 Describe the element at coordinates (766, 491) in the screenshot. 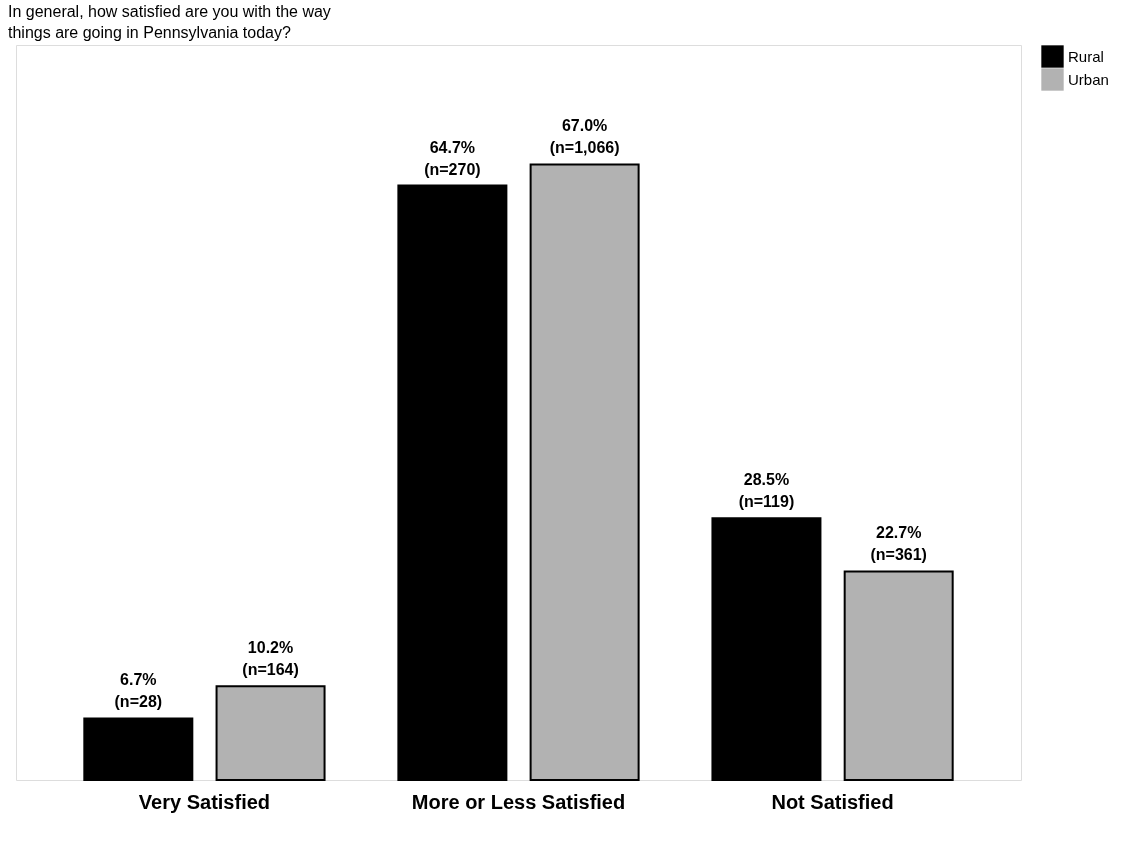

I see `data-label: 28.5% (n=119)` at that location.